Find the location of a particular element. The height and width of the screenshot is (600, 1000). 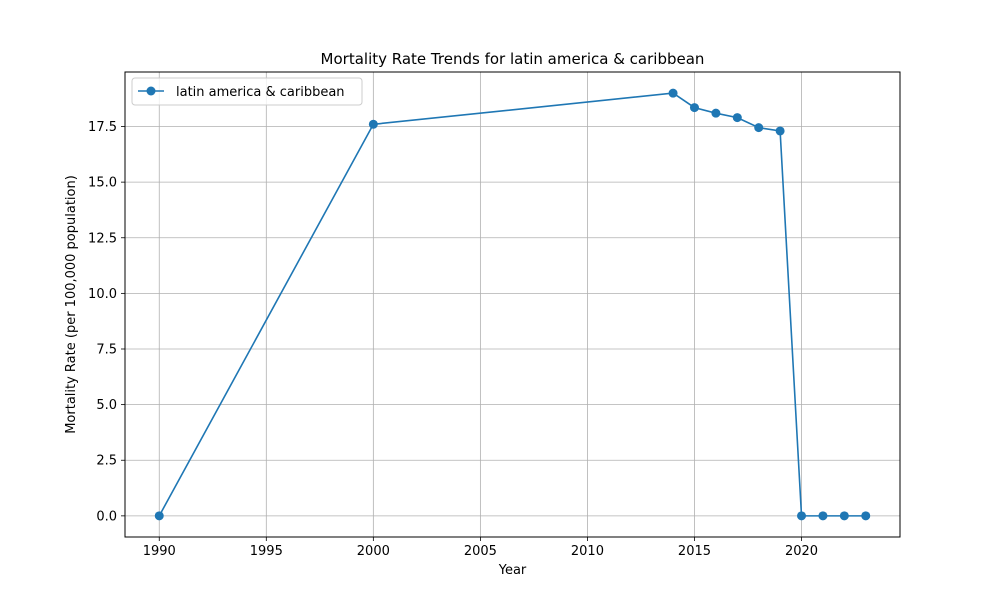

y-tick-label: 10.0 is located at coordinates (102, 294).